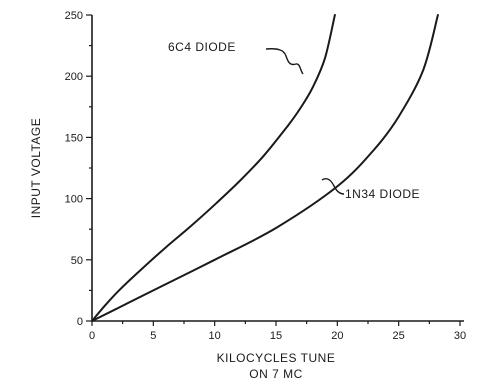 This screenshot has height=384, width=480. Describe the element at coordinates (74, 200) in the screenshot. I see `y-tick-label-100: 100` at that location.